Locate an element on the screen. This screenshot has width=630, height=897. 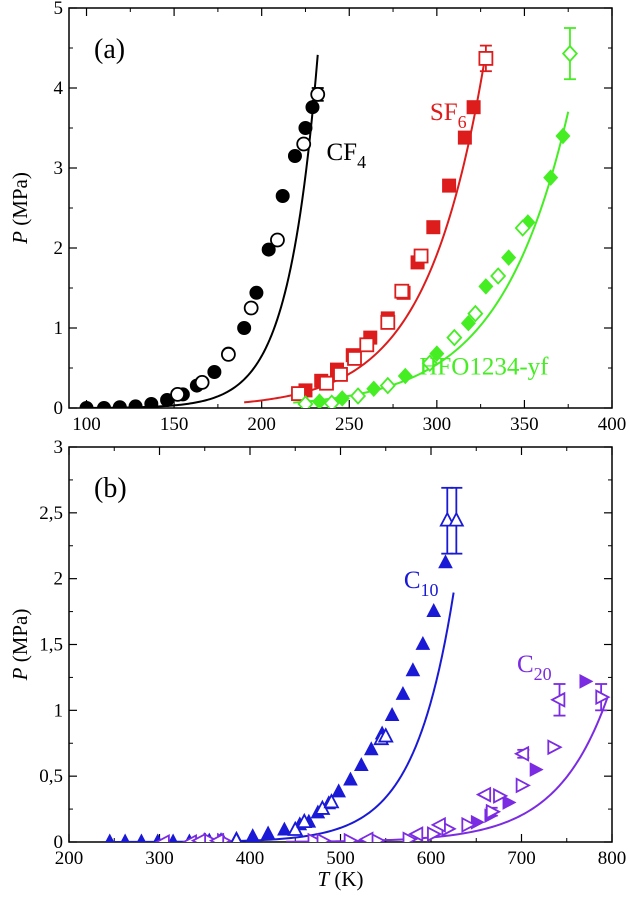
x-tick-label: 150 is located at coordinates (174, 424).